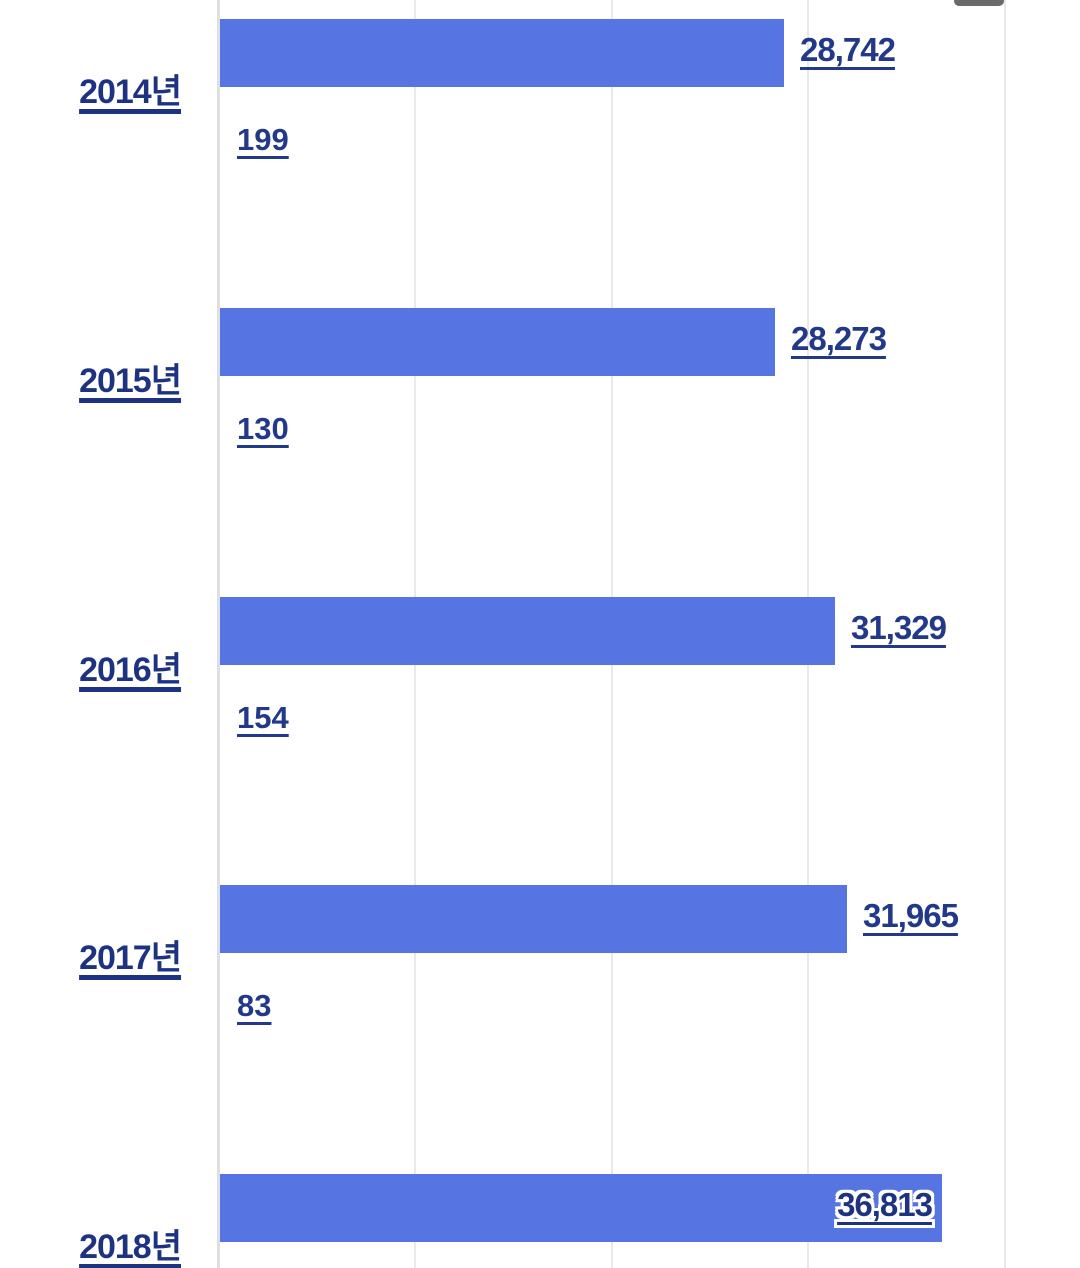  Describe the element at coordinates (527, 631) in the screenshot. I see `bar-2016년` at that location.